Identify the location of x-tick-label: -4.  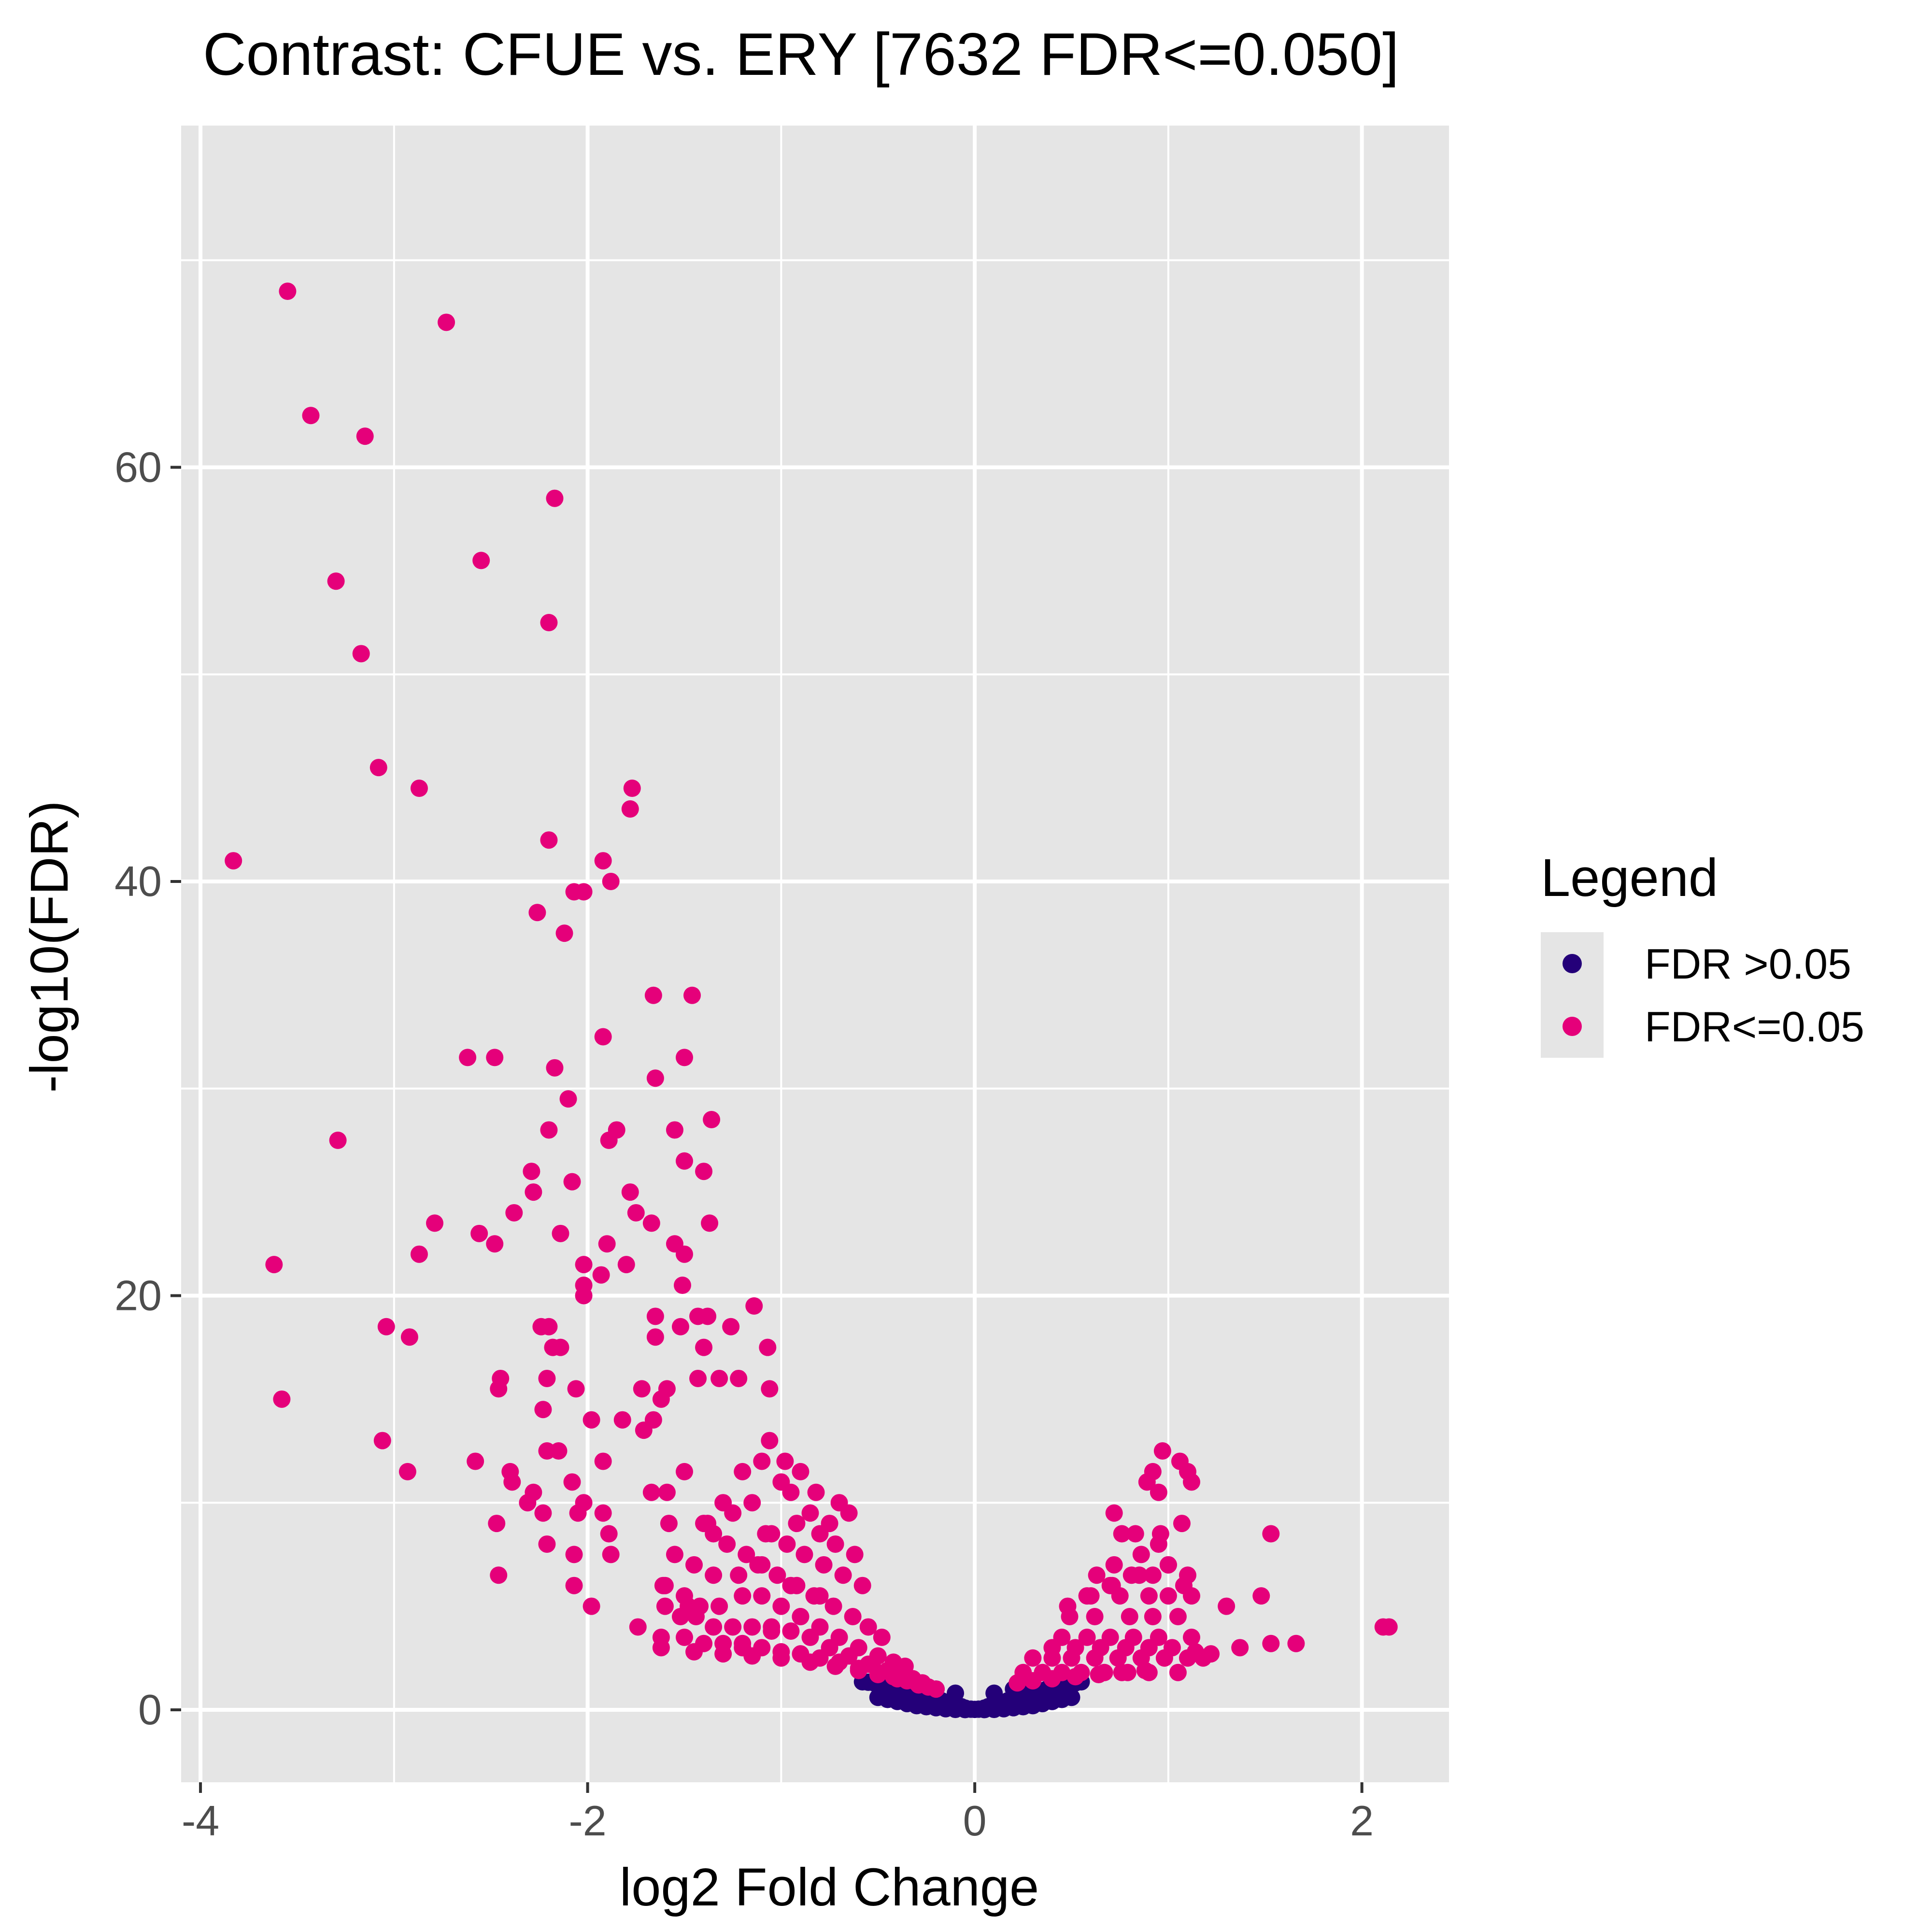
(200, 1821).